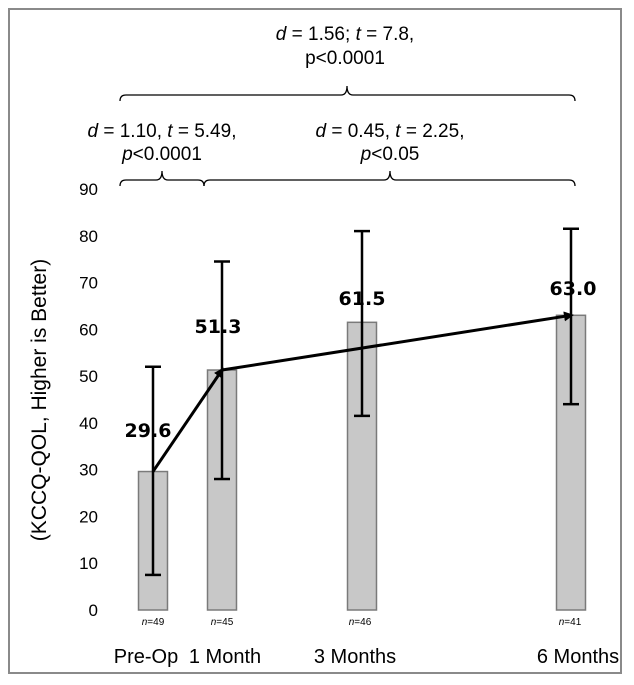  I want to click on y-tick-label: 20, so click(88, 516).